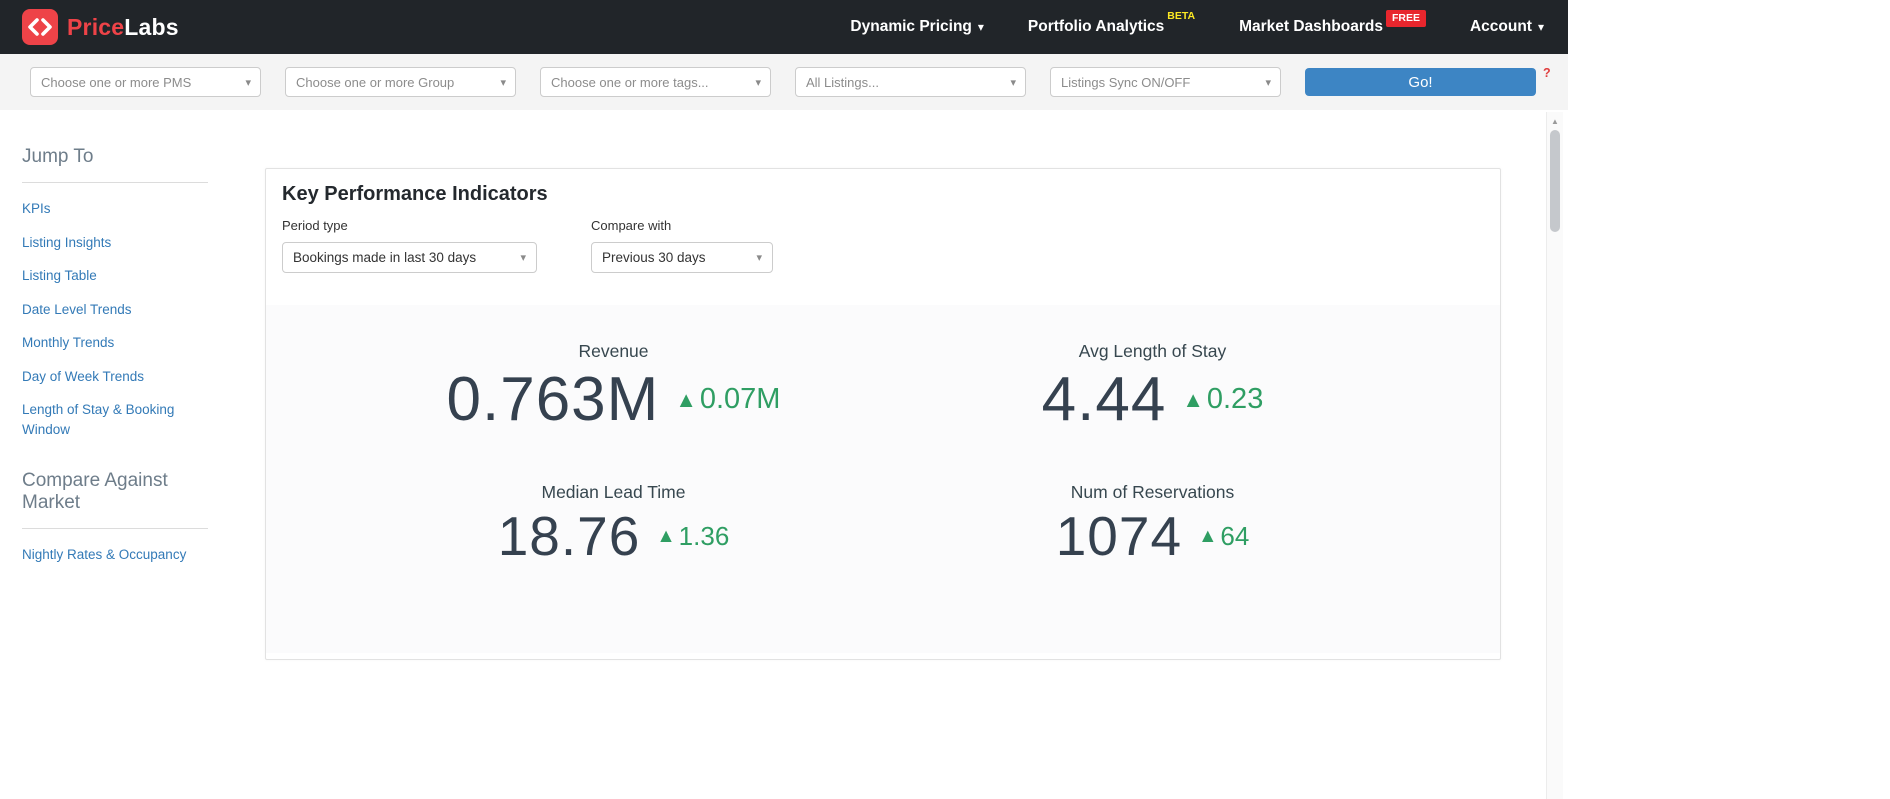 This screenshot has width=1890, height=799. I want to click on pricelabs-logo-icon, so click(40, 27).